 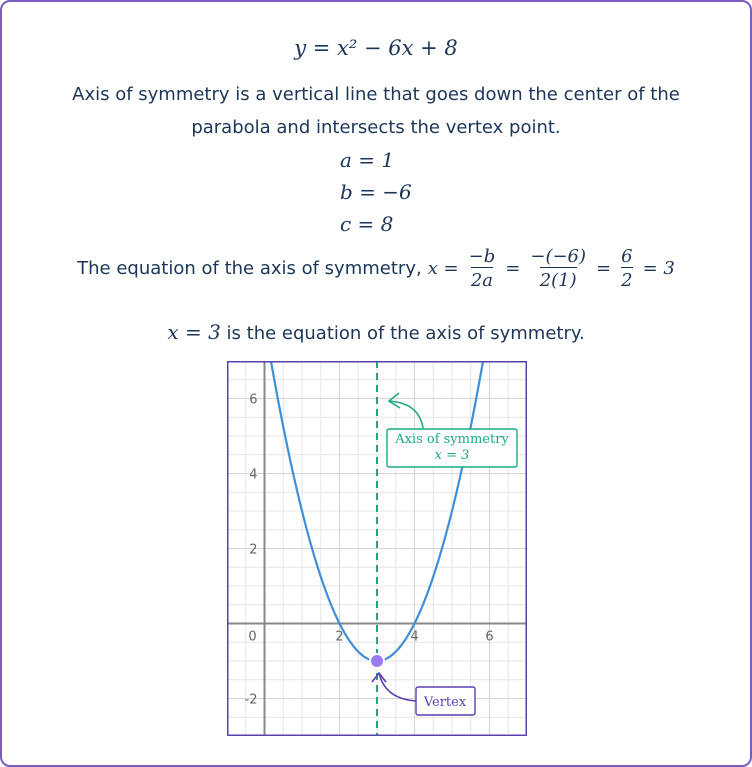 I want to click on fraction: −(−6) 2(1), so click(x=558, y=268).